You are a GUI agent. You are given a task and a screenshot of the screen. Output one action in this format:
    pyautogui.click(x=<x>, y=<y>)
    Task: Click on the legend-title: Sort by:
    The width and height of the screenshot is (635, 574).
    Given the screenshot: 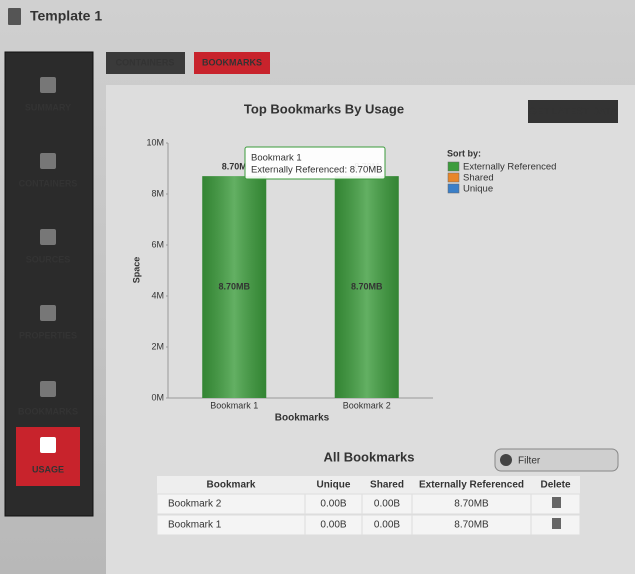 What is the action you would take?
    pyautogui.click(x=464, y=153)
    